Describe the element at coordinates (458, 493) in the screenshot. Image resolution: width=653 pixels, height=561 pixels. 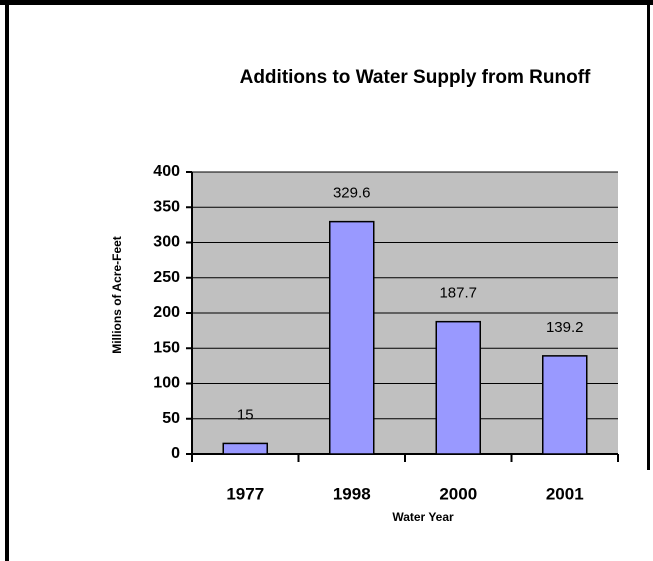
I see `x-tick-label: 2000` at that location.